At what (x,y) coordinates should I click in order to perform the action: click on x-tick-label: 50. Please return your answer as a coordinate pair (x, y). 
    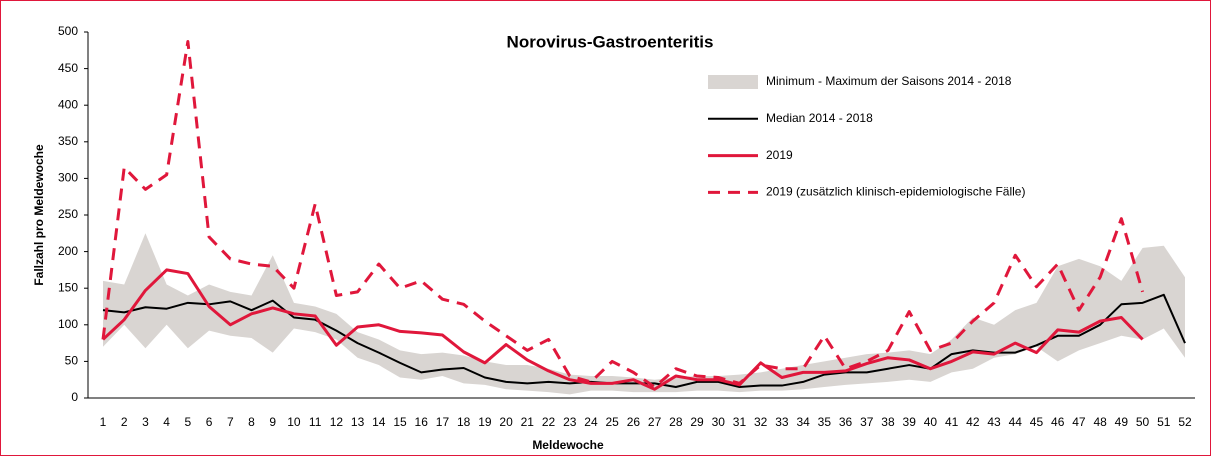
    Looking at the image, I should click on (1143, 422).